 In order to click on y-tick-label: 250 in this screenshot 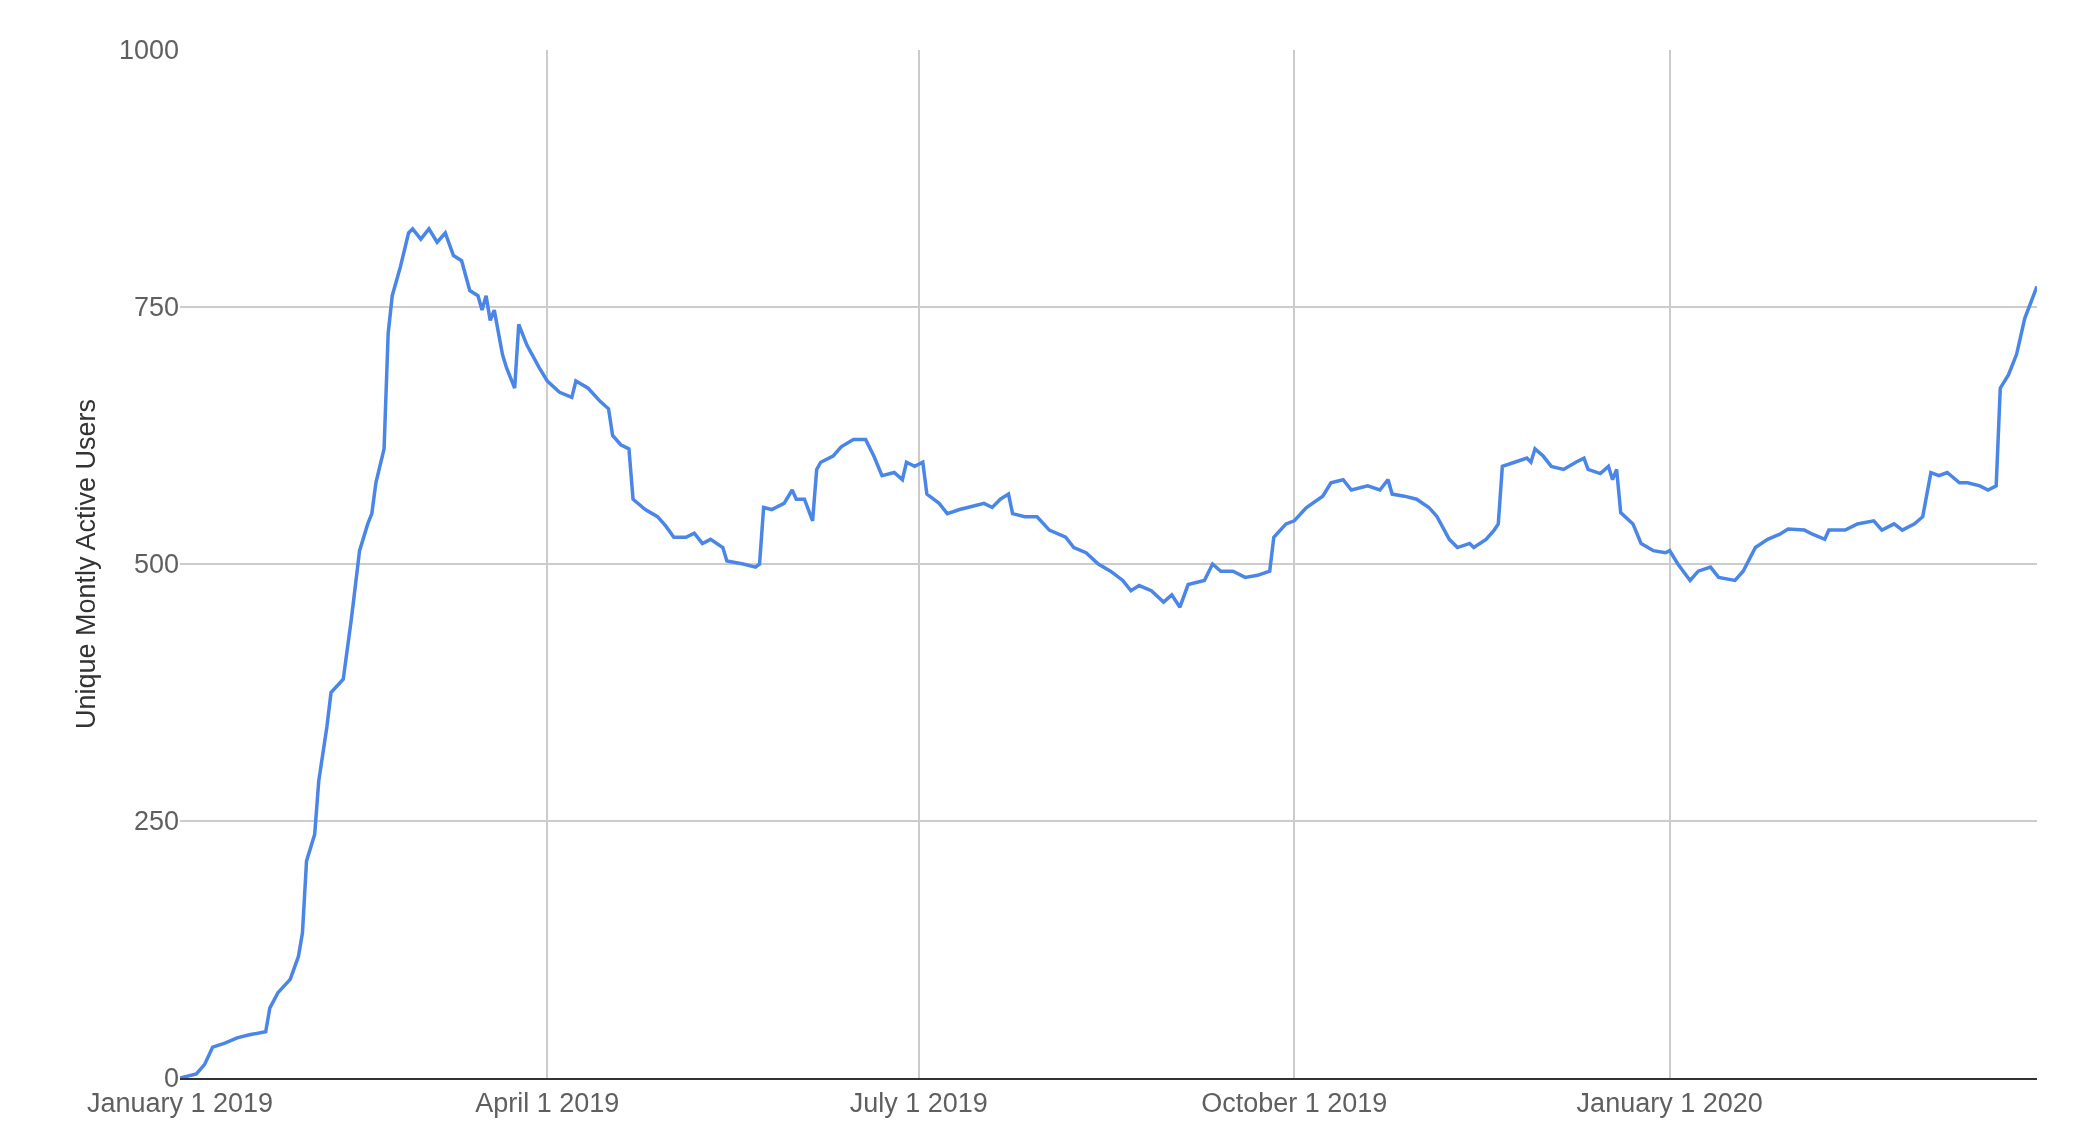, I will do `click(156, 821)`.